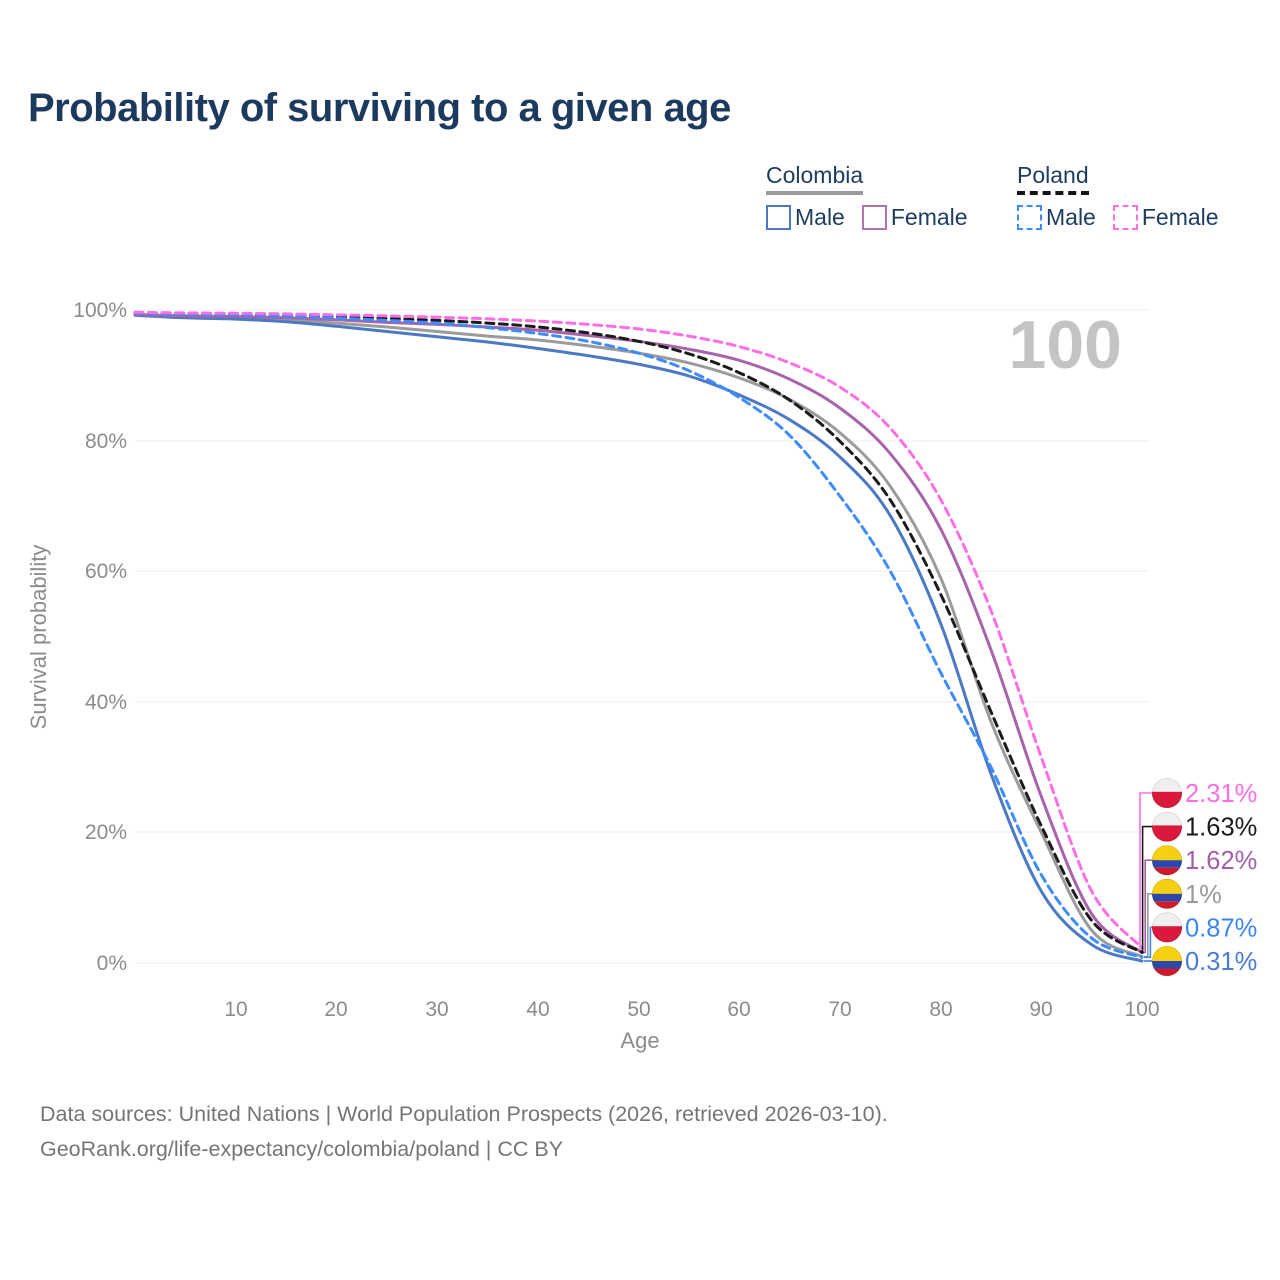  Describe the element at coordinates (379, 108) in the screenshot. I see `page-title: Probability of surviving to a given age` at that location.